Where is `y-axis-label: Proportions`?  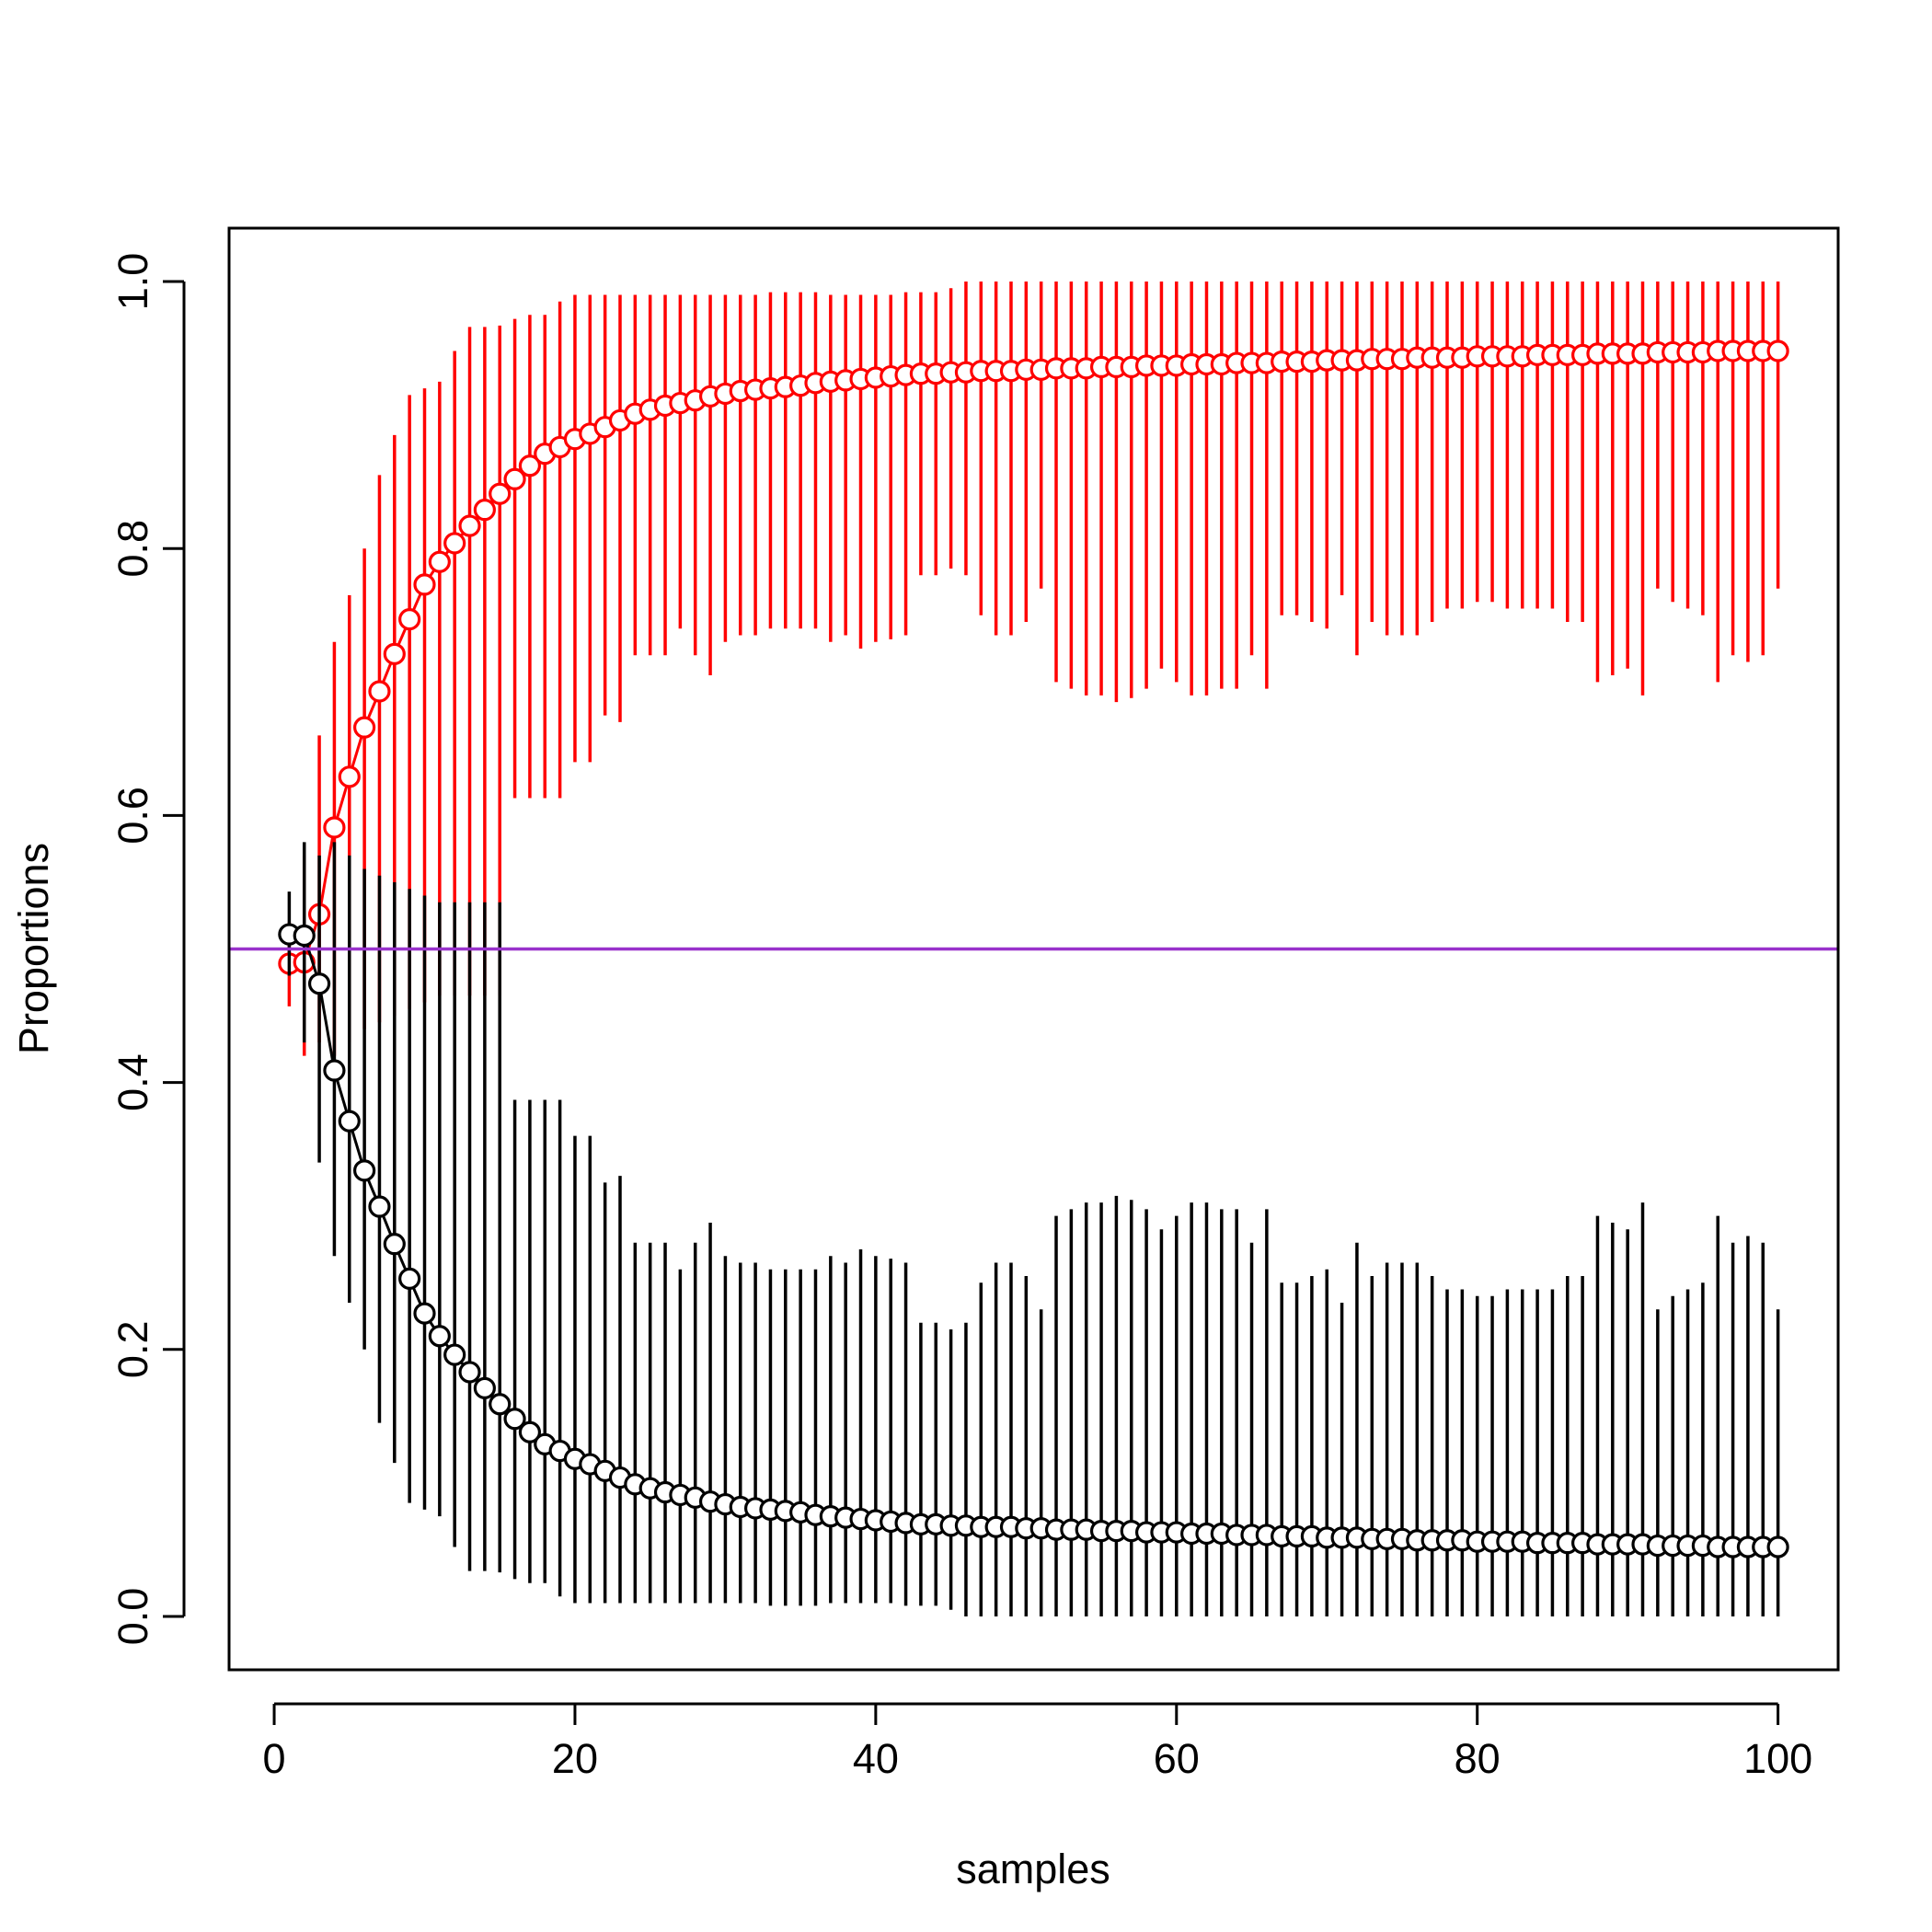
y-axis-label: Proportions is located at coordinates (33, 949).